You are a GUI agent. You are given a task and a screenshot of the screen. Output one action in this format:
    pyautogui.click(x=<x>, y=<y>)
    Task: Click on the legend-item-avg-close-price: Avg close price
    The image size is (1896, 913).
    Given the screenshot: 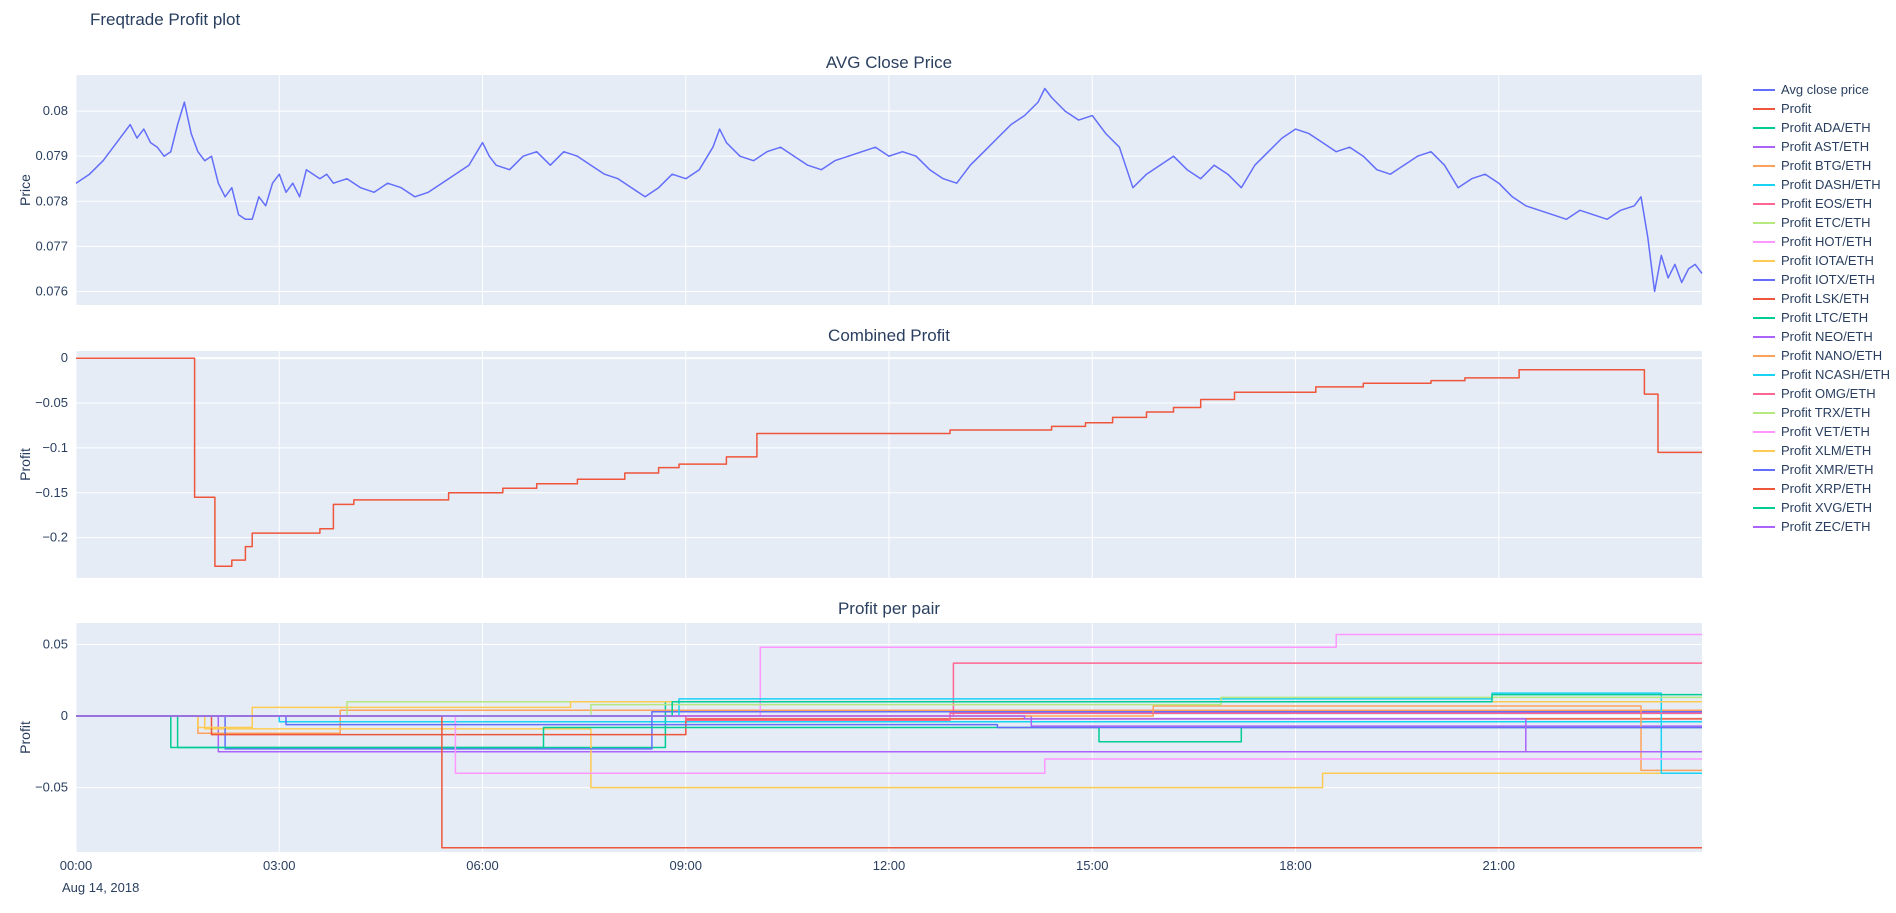 What is the action you would take?
    pyautogui.click(x=1821, y=89)
    